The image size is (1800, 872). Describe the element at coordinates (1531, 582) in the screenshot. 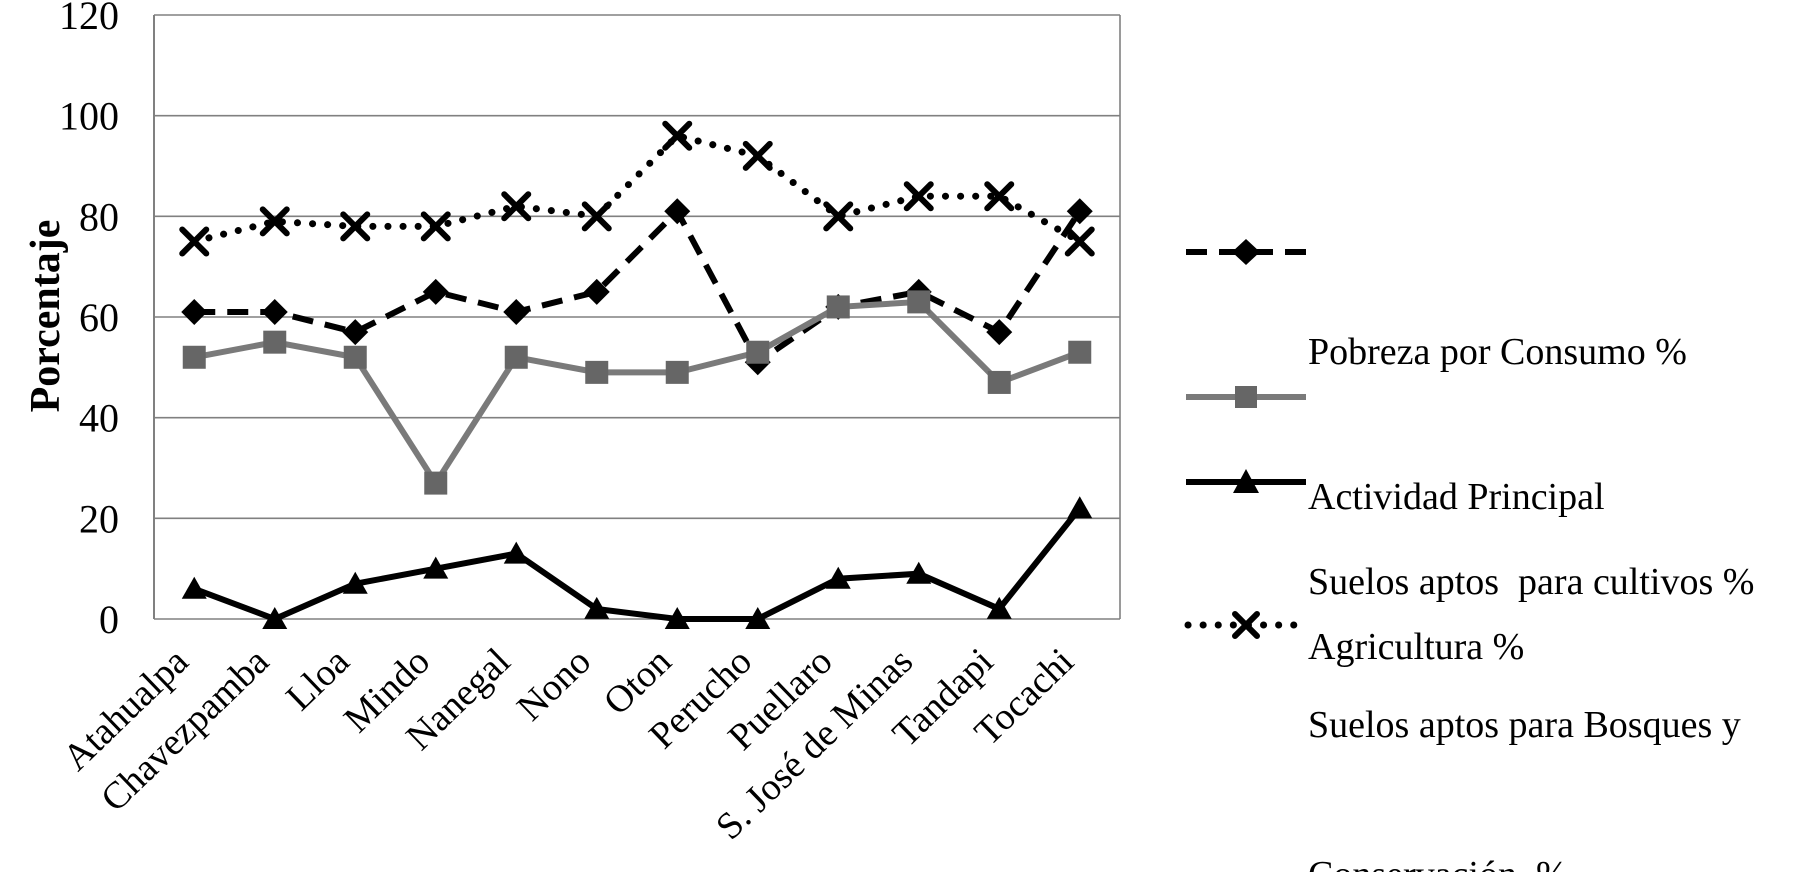

I see `legend-label: Suelos aptos para cultivos %` at that location.